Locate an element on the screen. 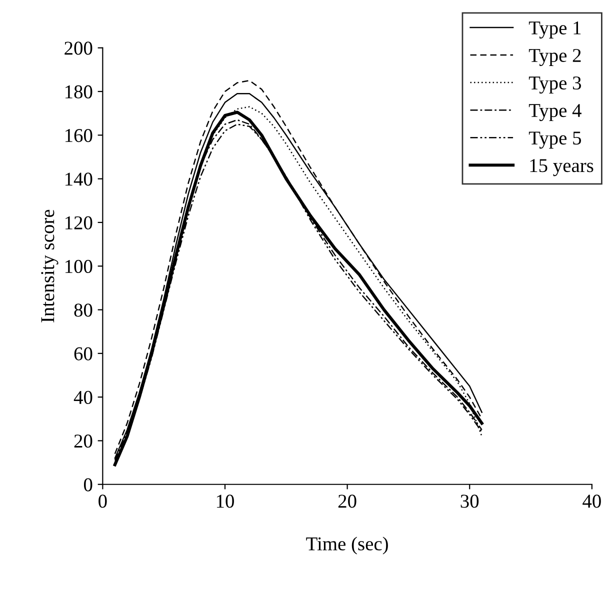 The width and height of the screenshot is (604, 598). y-tick-label: 80 is located at coordinates (83, 310).